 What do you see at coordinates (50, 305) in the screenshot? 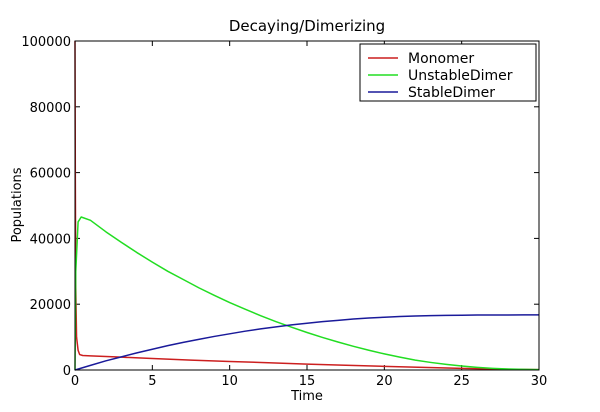
I see `y-tick-label: 20000` at bounding box center [50, 305].